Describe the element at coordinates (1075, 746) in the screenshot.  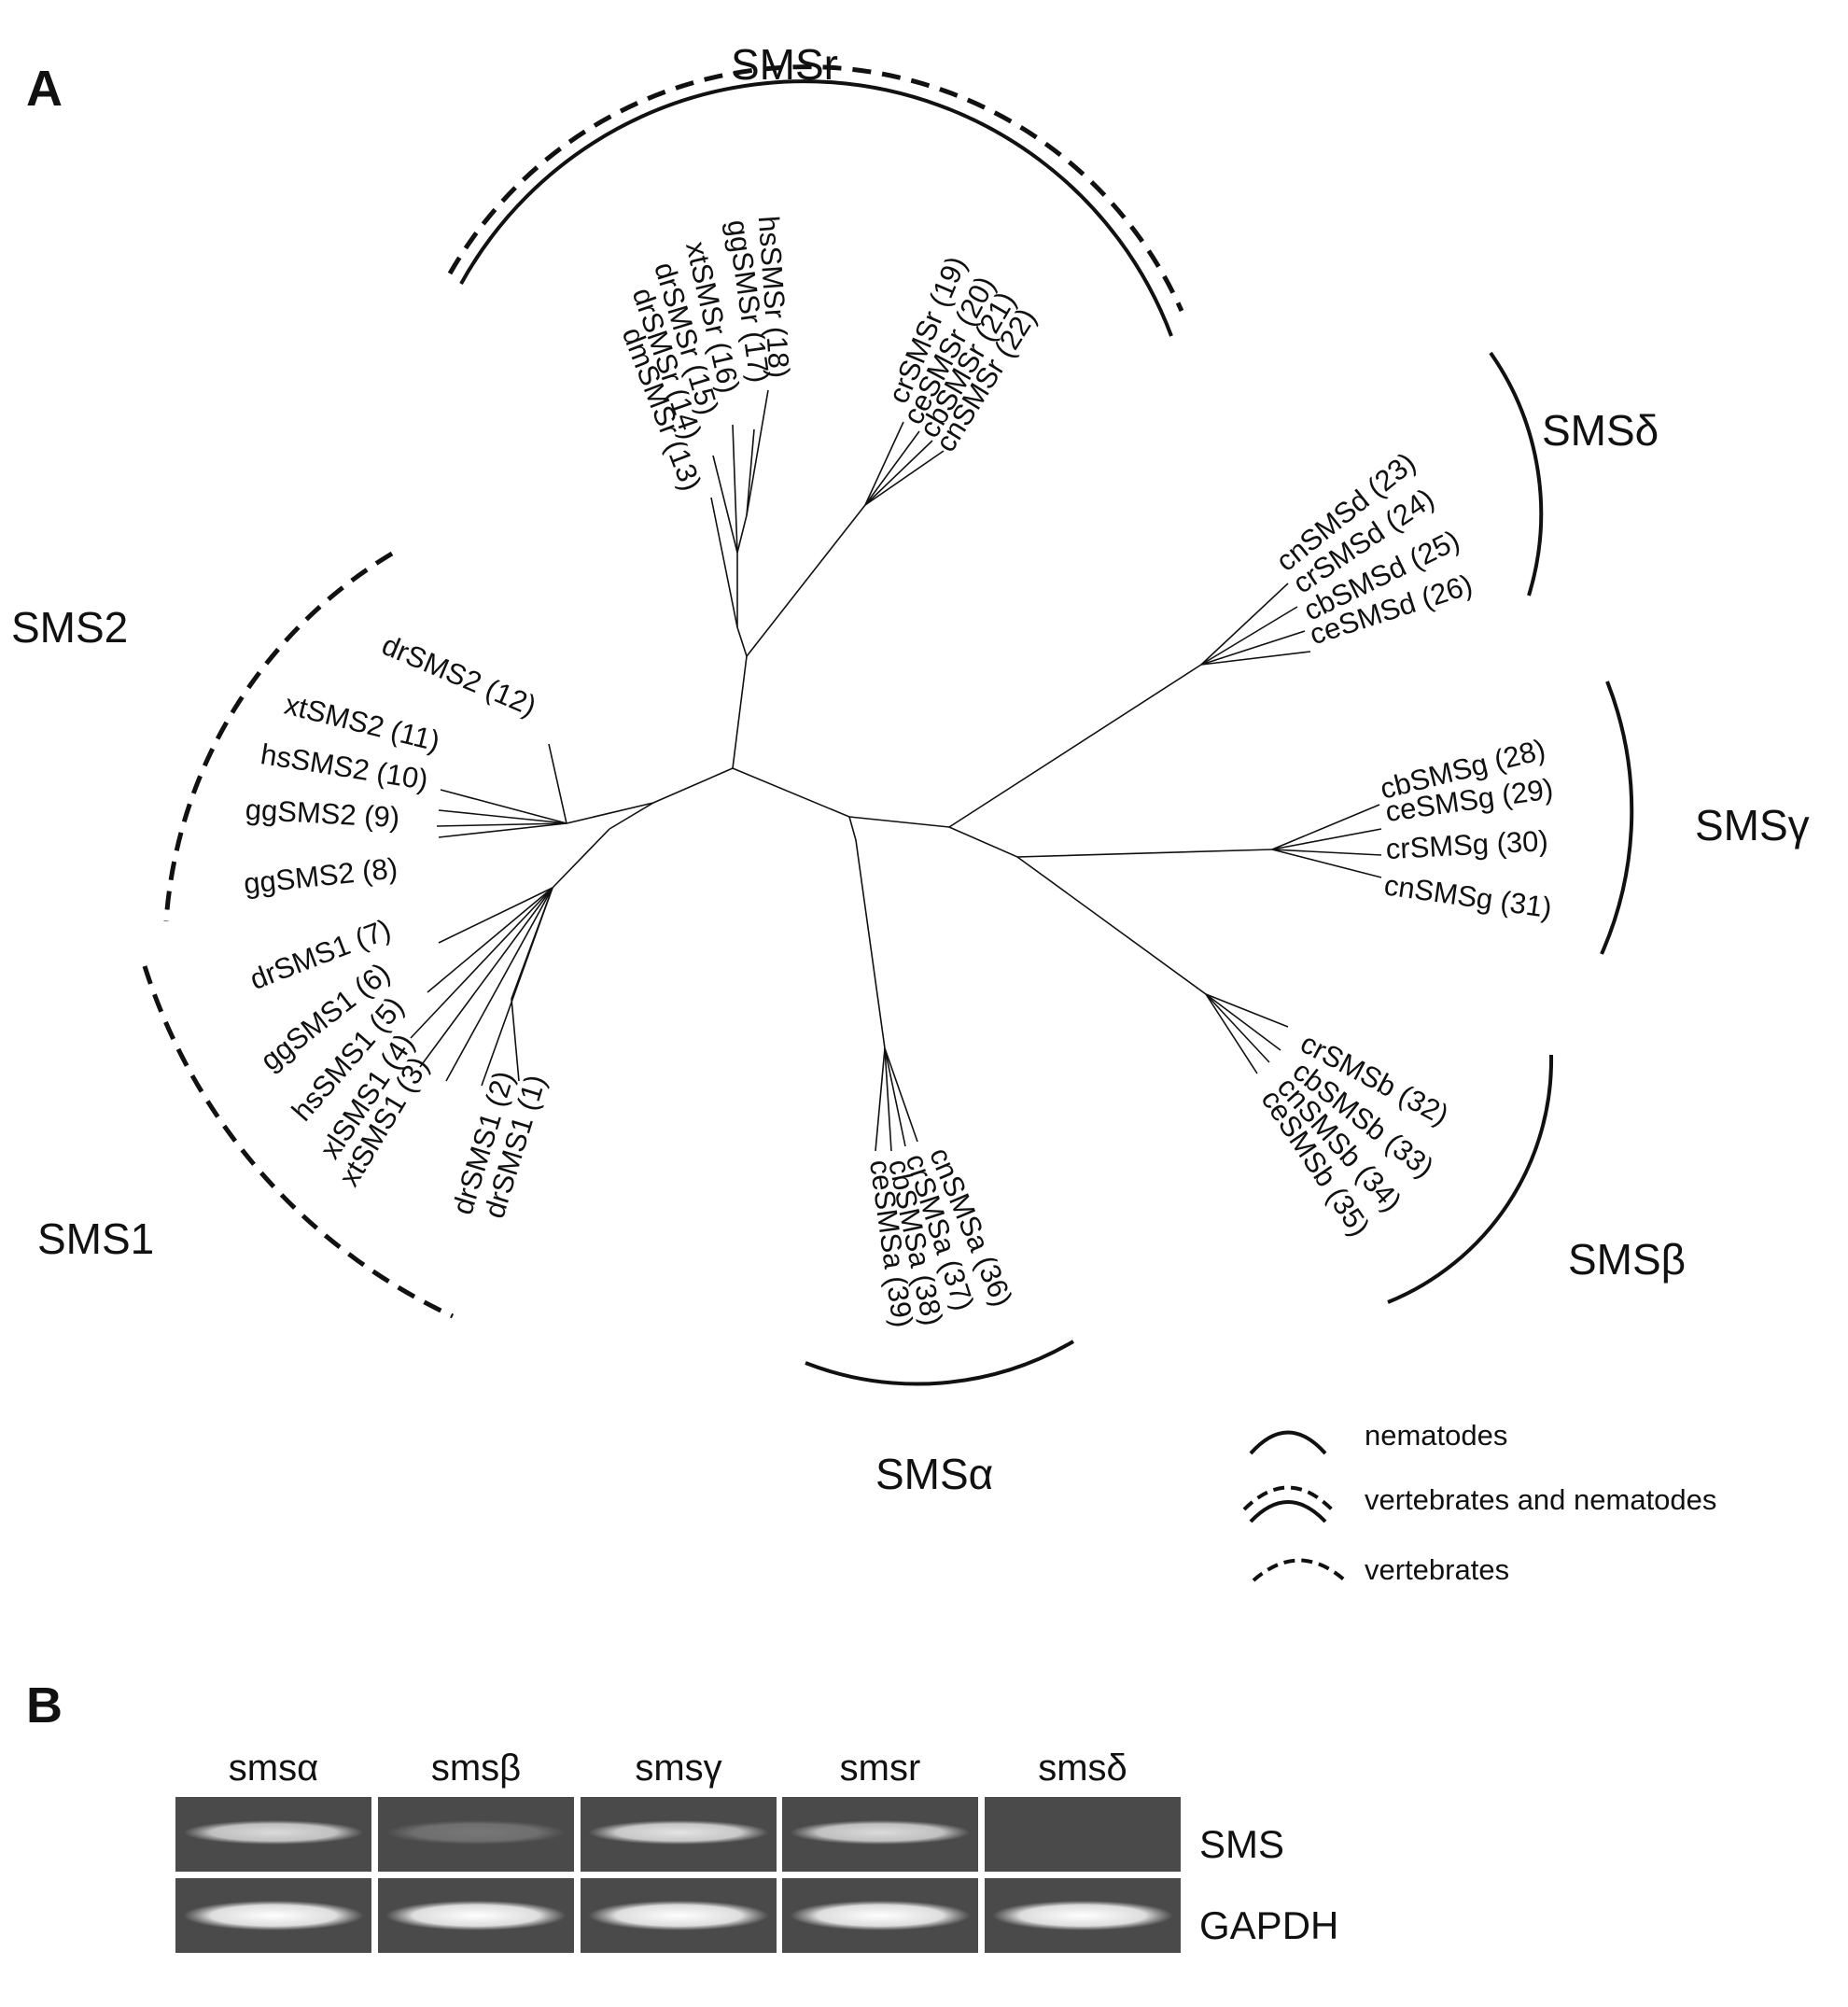
I see `branch-smsd-stem` at that location.